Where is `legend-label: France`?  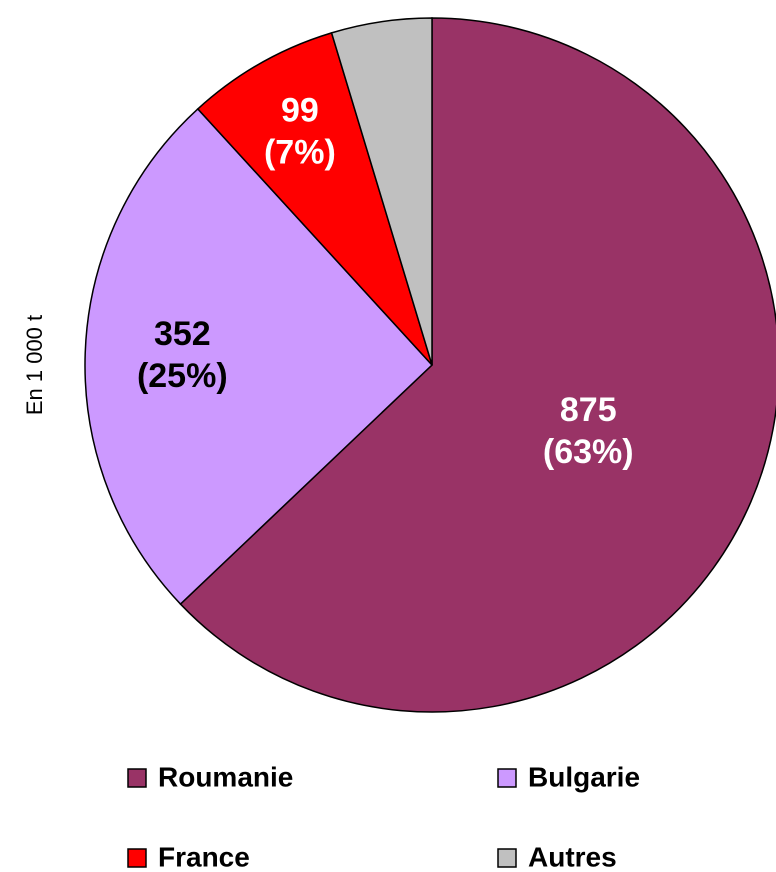 legend-label: France is located at coordinates (204, 856).